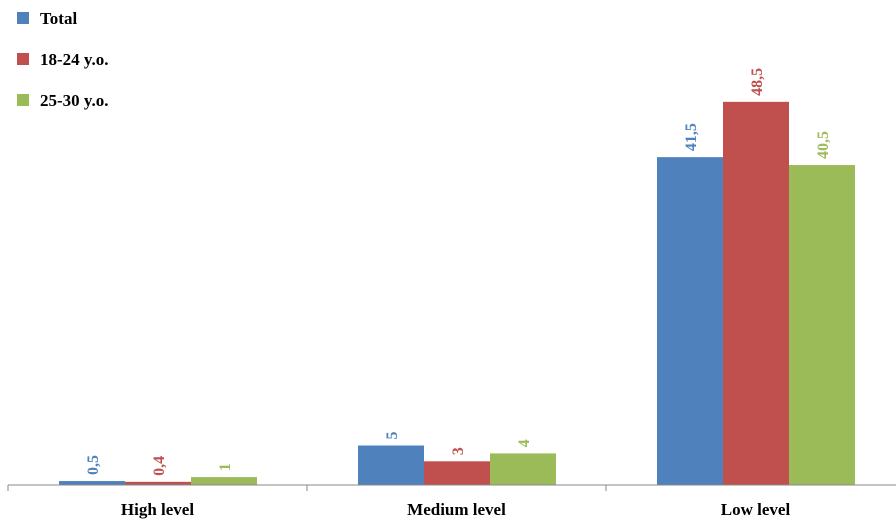 Image resolution: width=896 pixels, height=522 pixels. I want to click on legend: Total 18-24 y.o. 25-30 y.o., so click(62, 59).